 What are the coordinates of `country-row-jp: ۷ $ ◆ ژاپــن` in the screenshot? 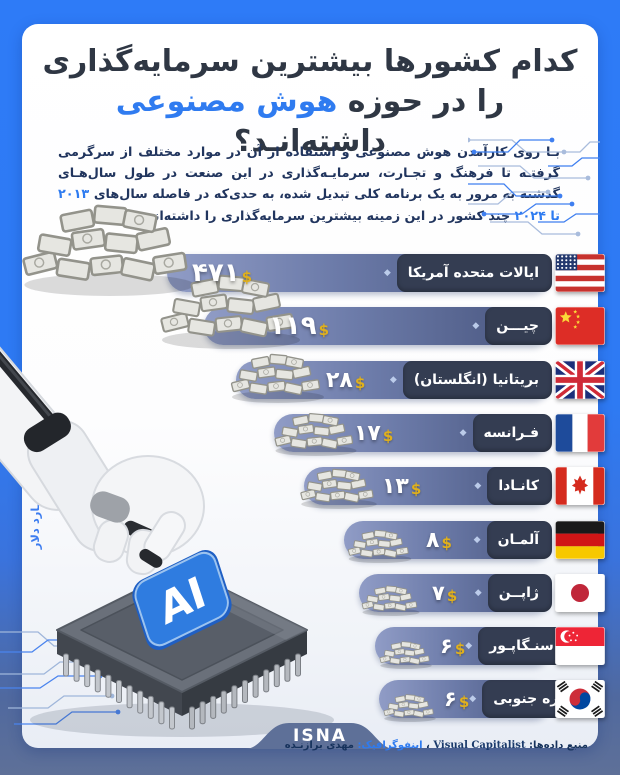 It's located at (482, 593).